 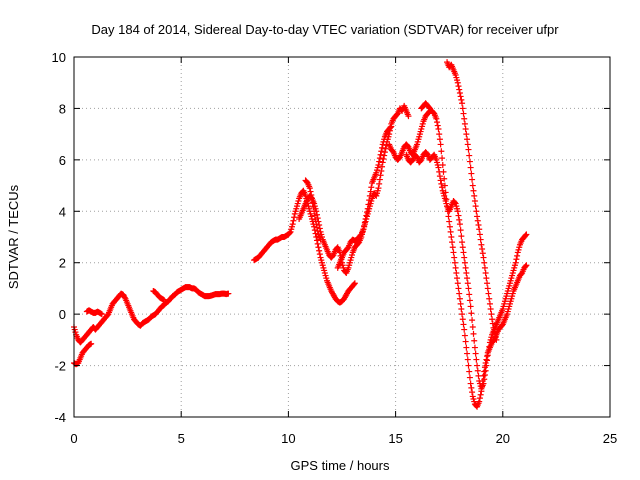 What do you see at coordinates (503, 438) in the screenshot?
I see `x-tick-label: 20` at bounding box center [503, 438].